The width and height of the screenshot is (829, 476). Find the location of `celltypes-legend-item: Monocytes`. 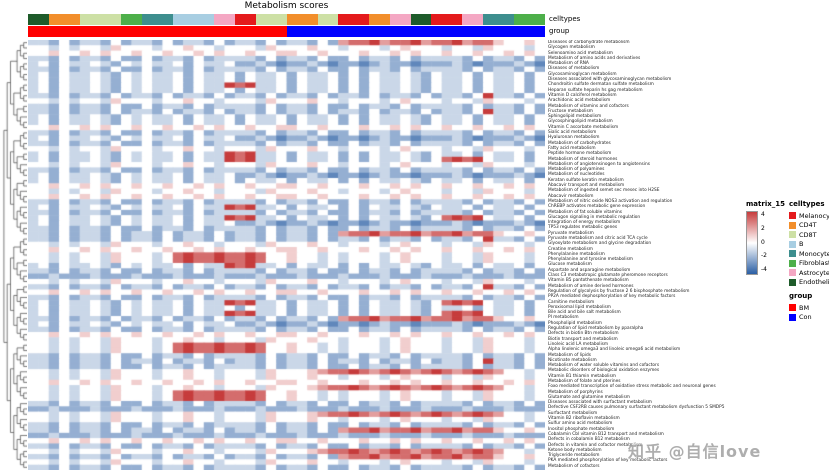

celltypes-legend-item: Monocytes is located at coordinates (809, 254).